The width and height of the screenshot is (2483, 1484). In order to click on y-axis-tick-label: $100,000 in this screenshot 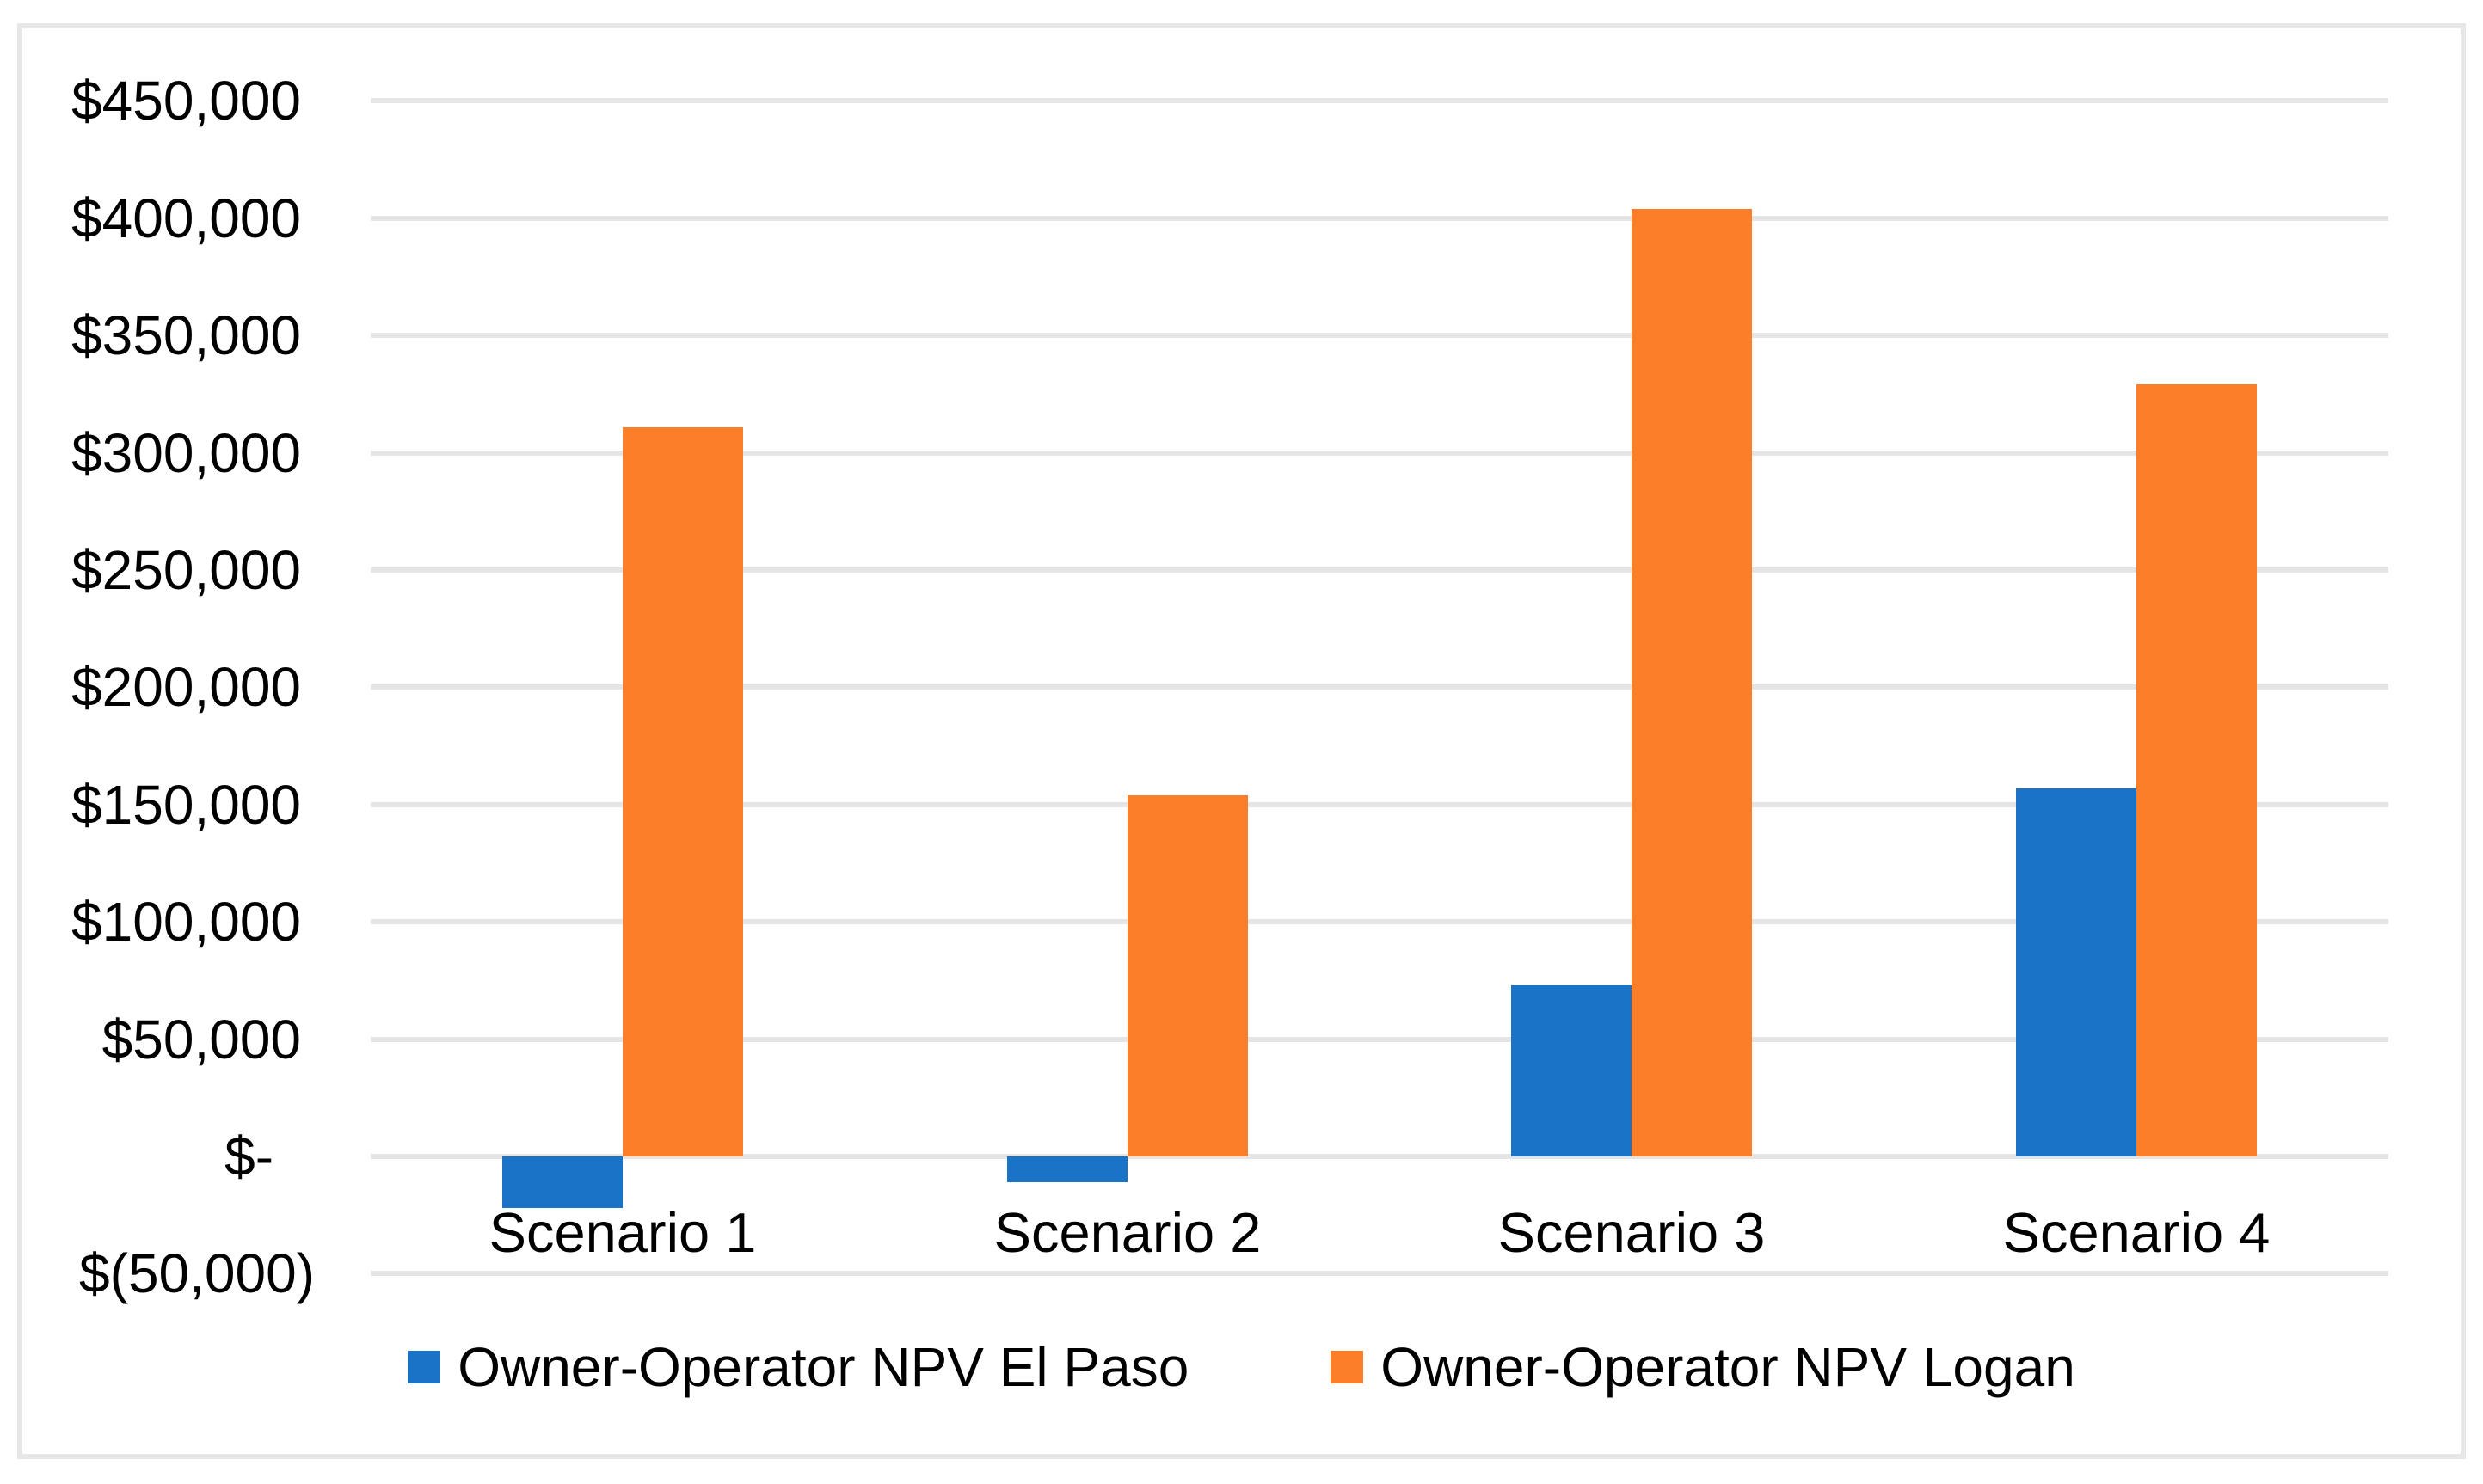, I will do `click(186, 922)`.